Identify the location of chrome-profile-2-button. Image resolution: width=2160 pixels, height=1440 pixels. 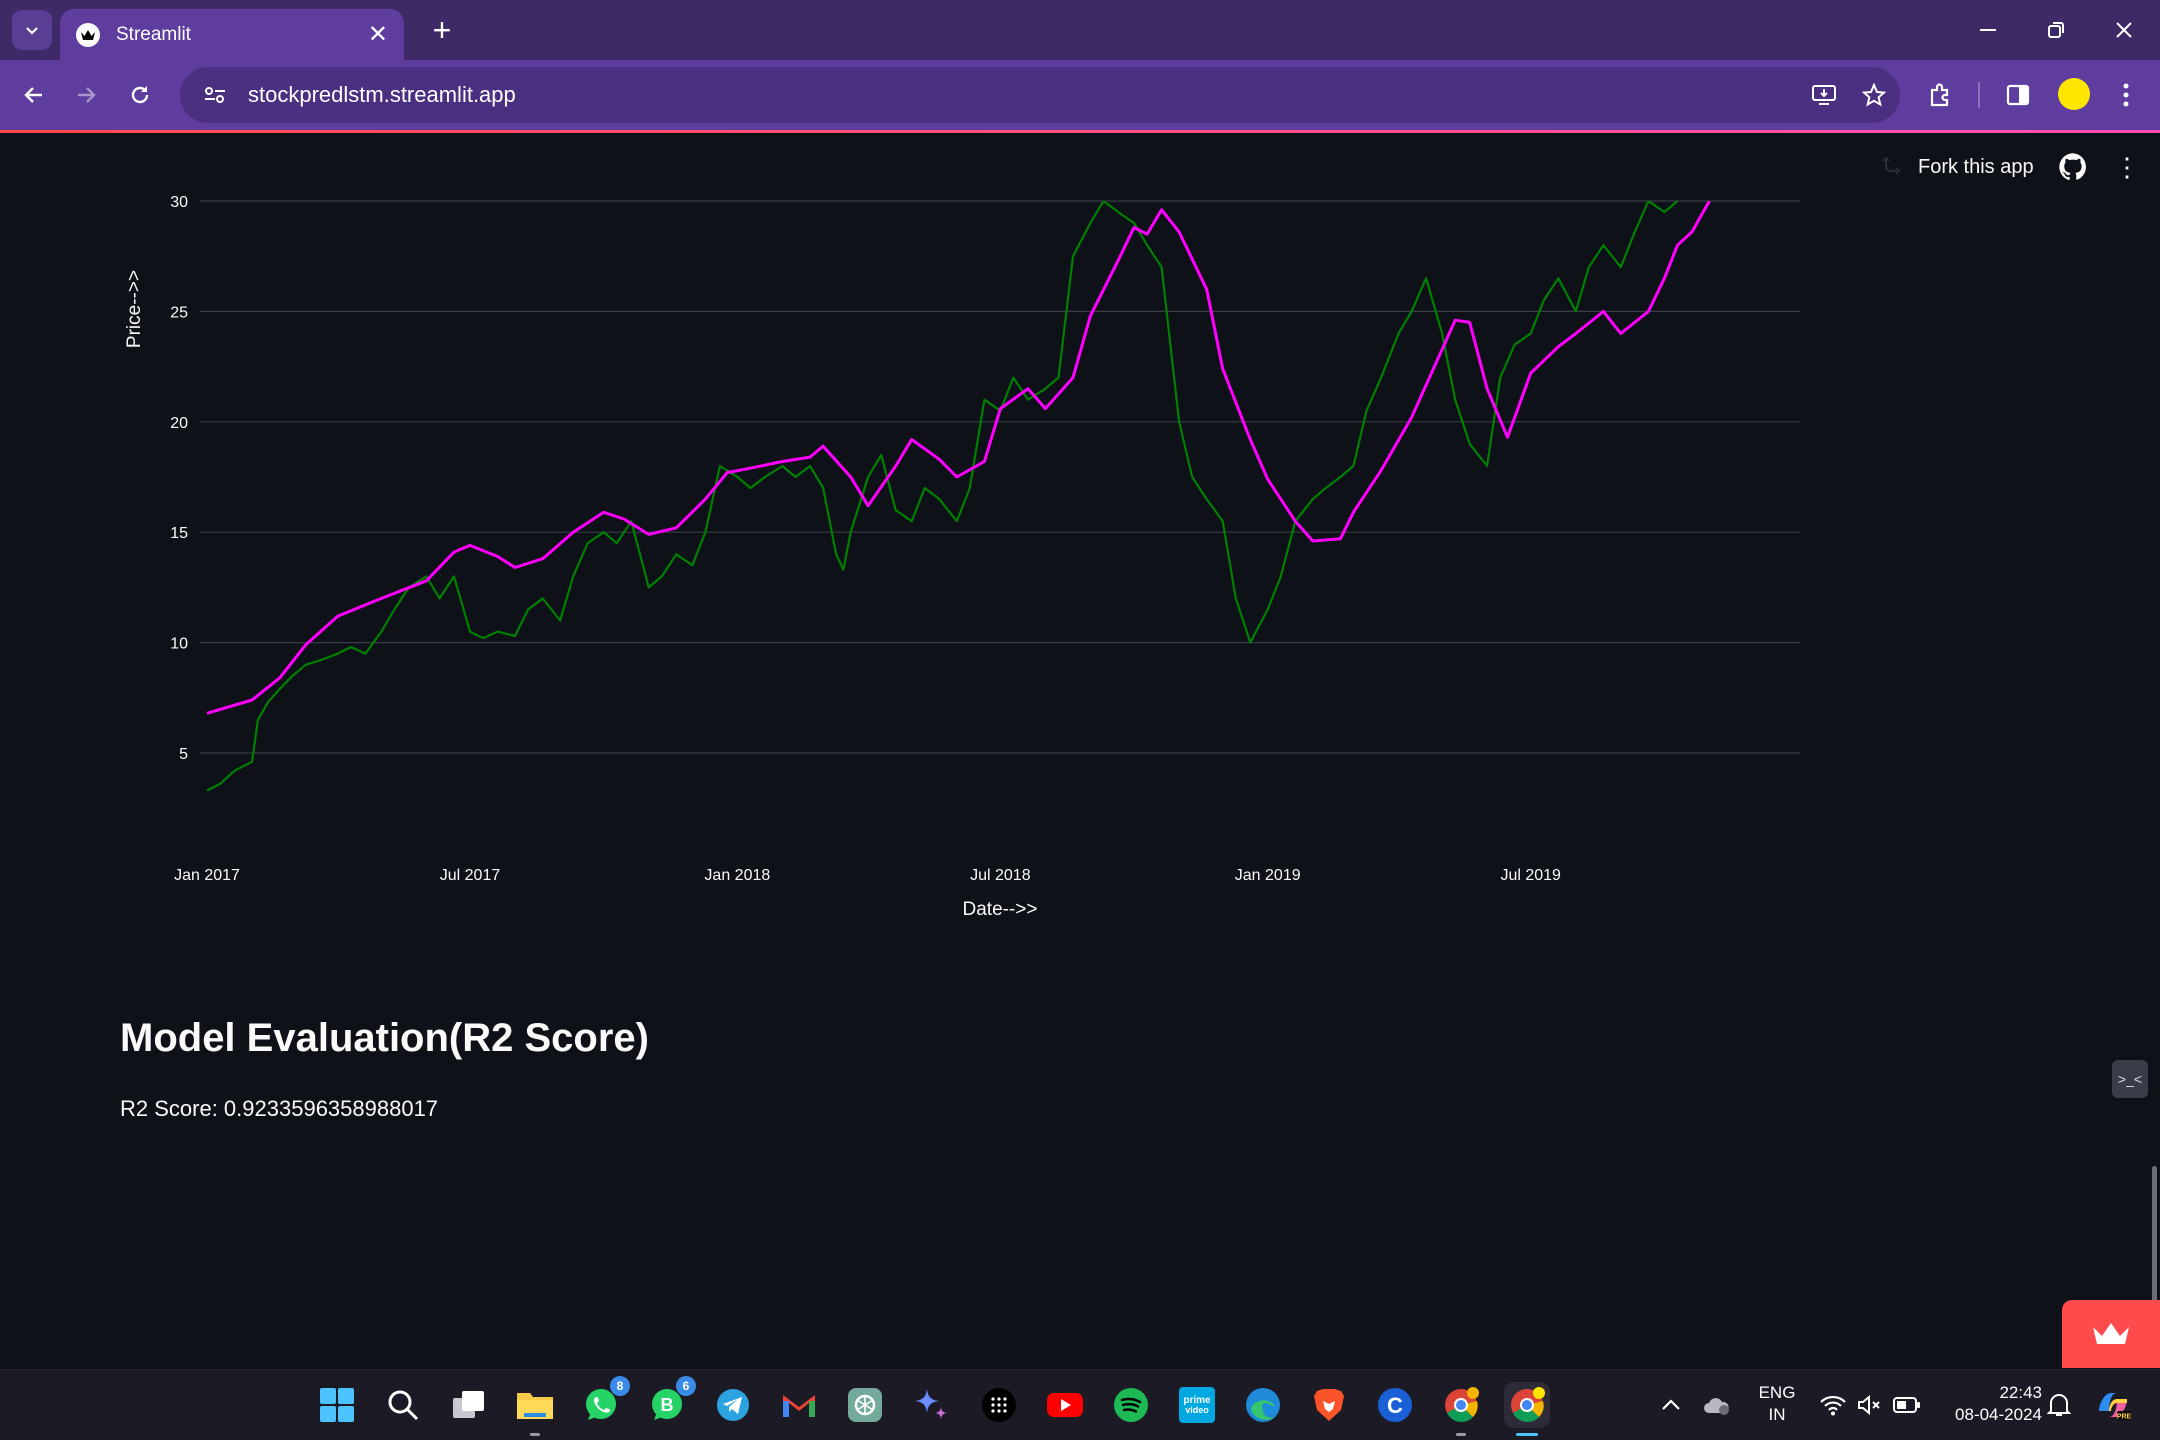
(1527, 1409).